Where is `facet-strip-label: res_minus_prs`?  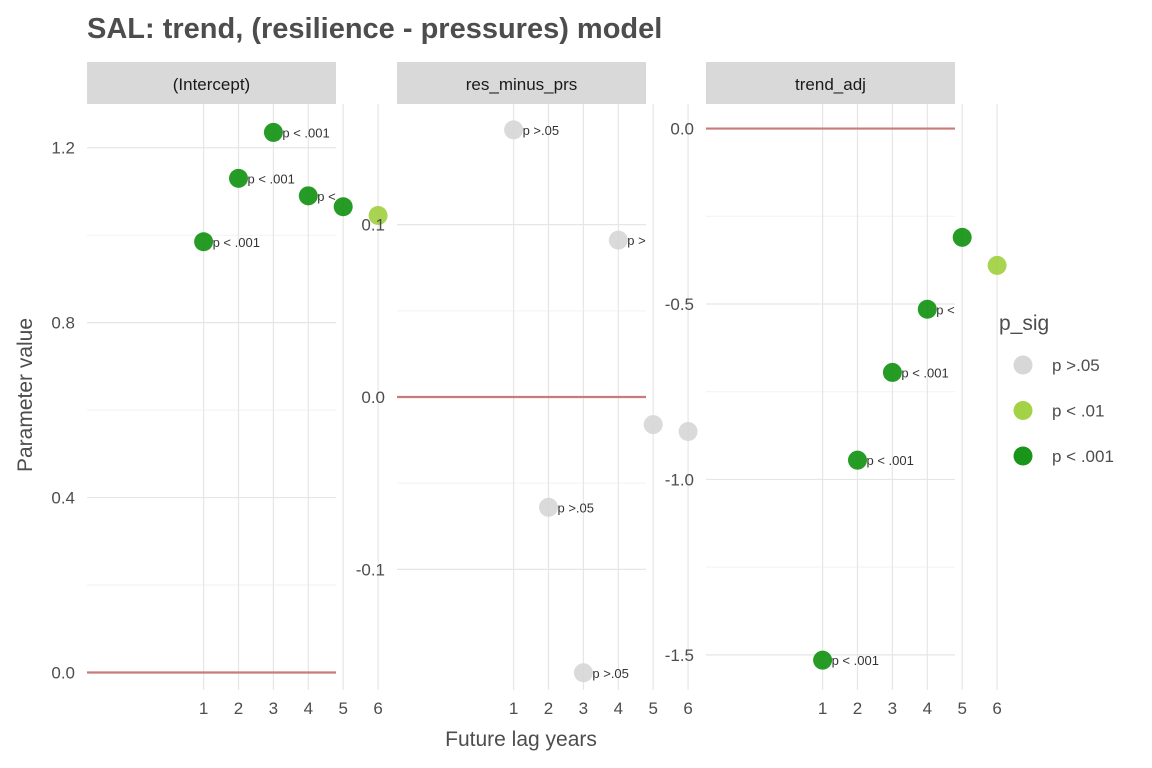 facet-strip-label: res_minus_prs is located at coordinates (522, 84).